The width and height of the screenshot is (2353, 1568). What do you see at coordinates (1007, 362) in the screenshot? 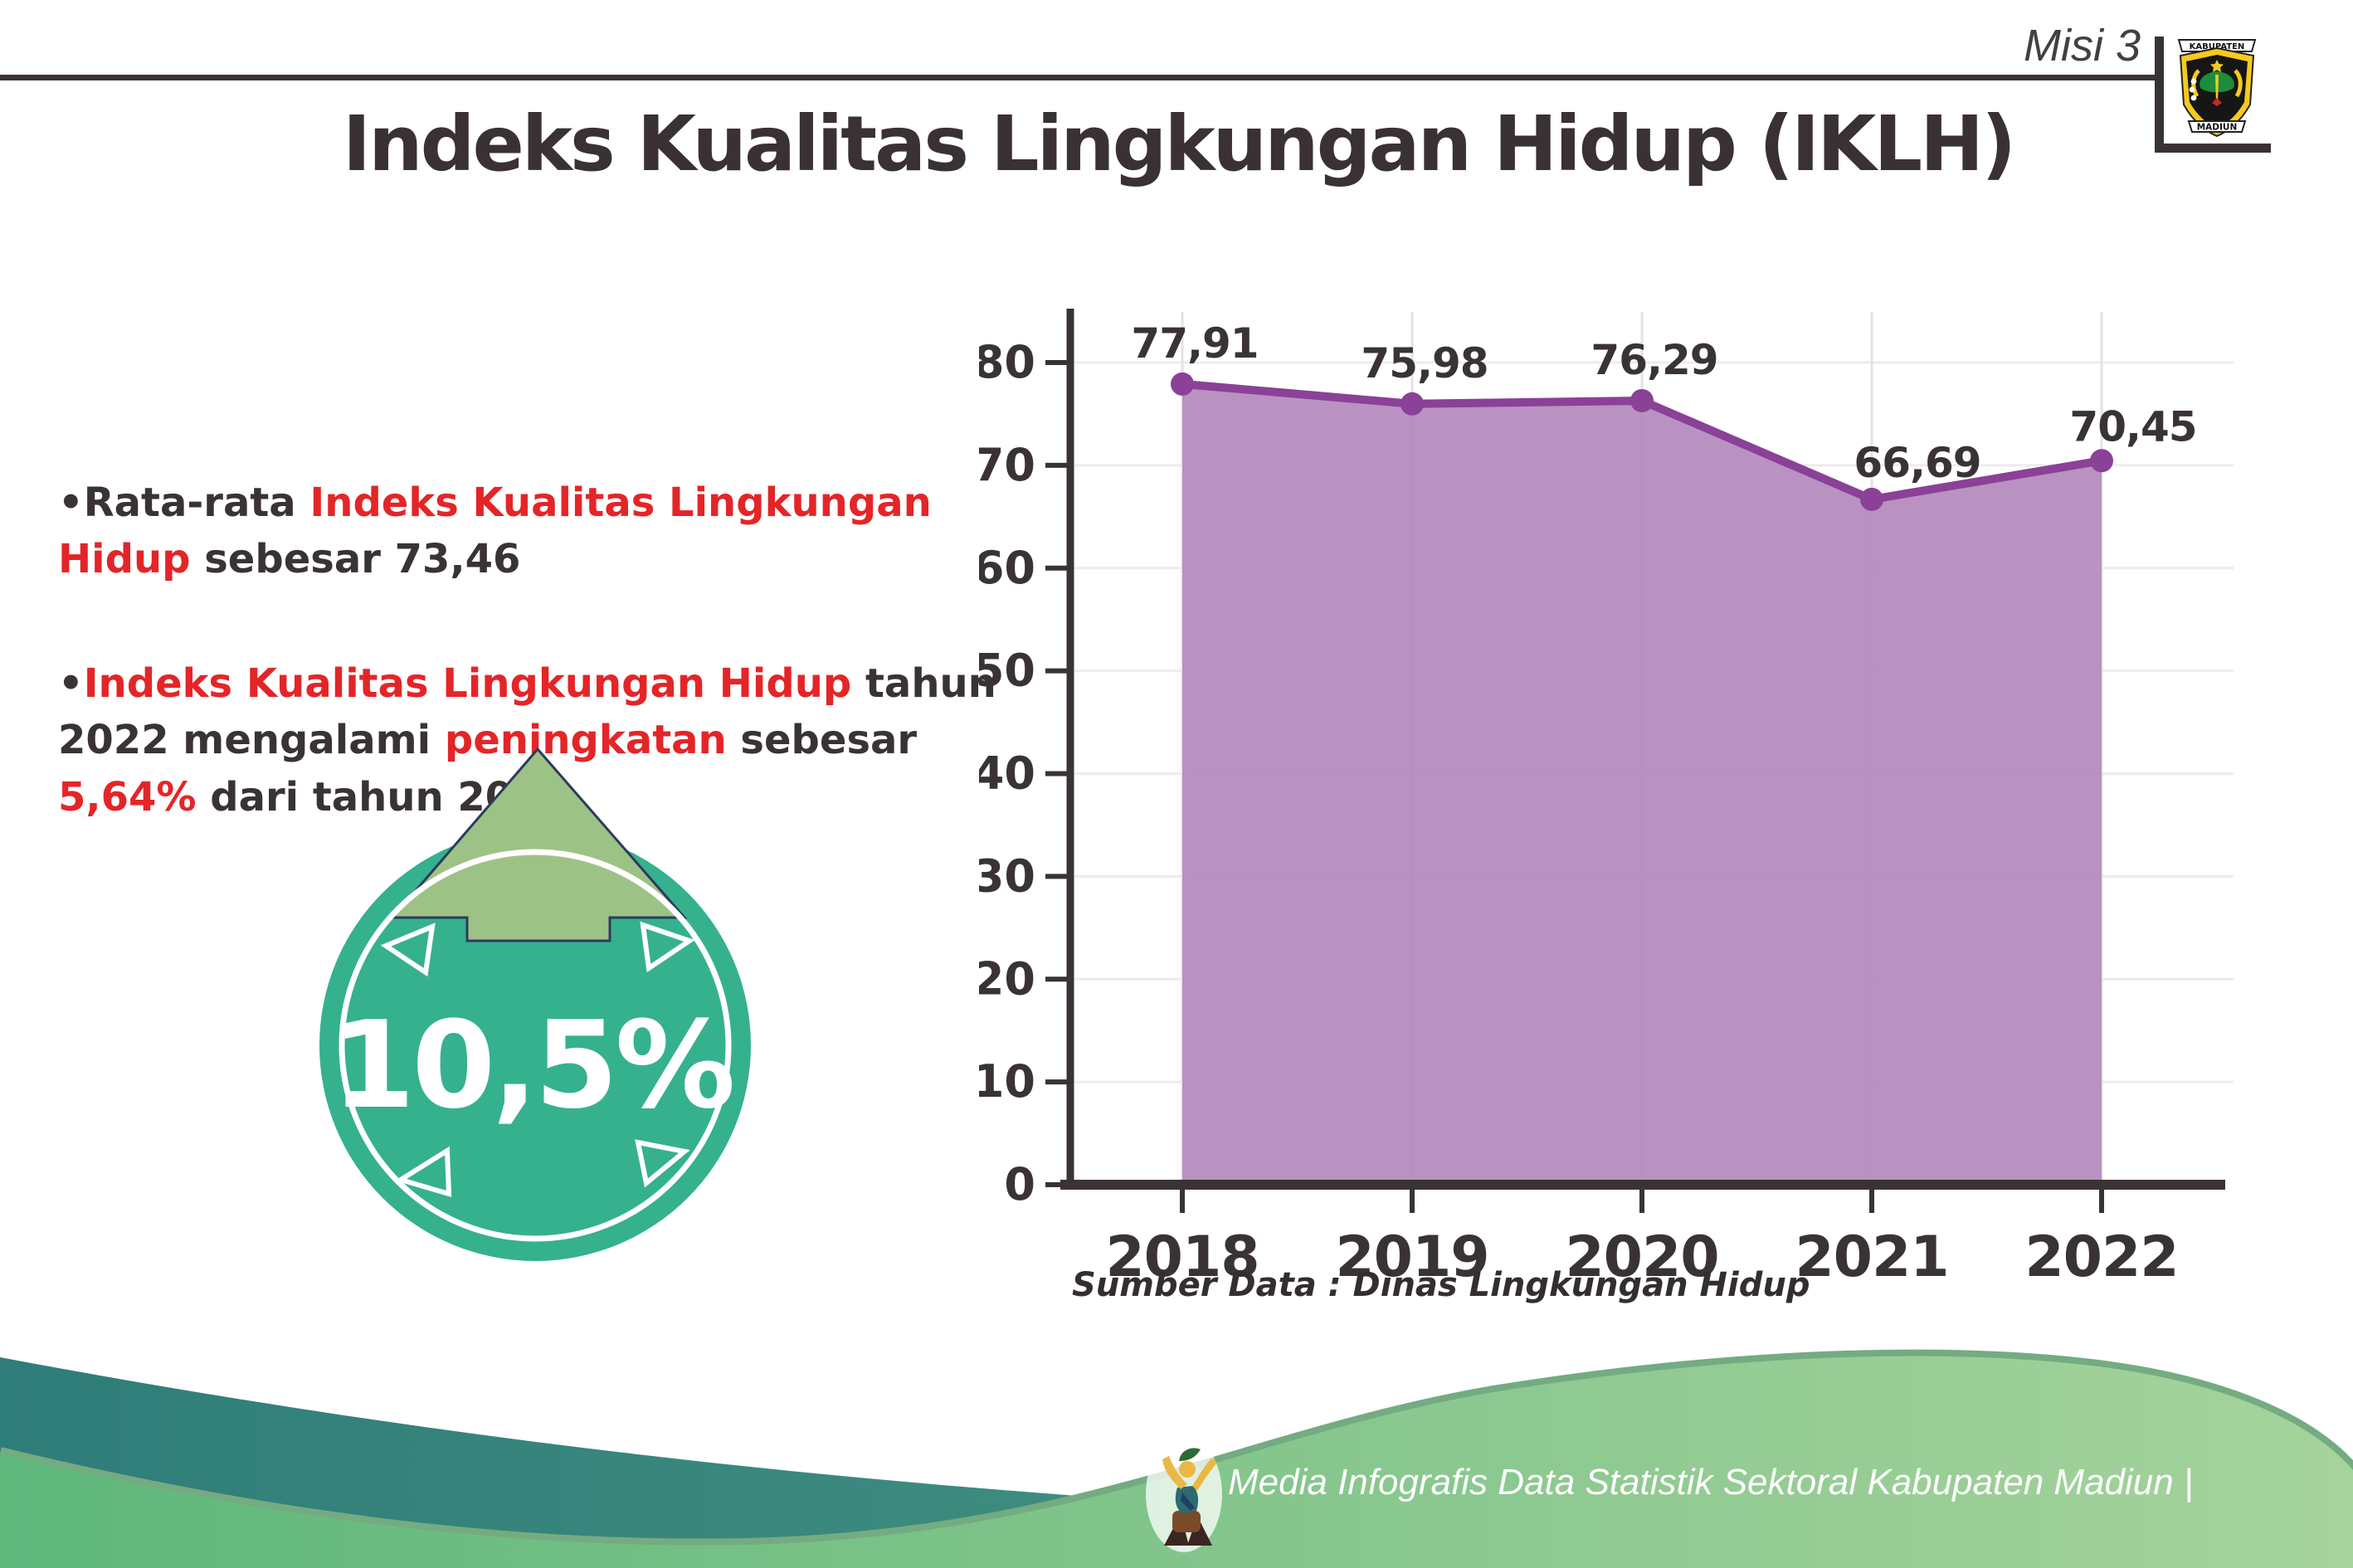
I see `y-tick-label: 80` at bounding box center [1007, 362].